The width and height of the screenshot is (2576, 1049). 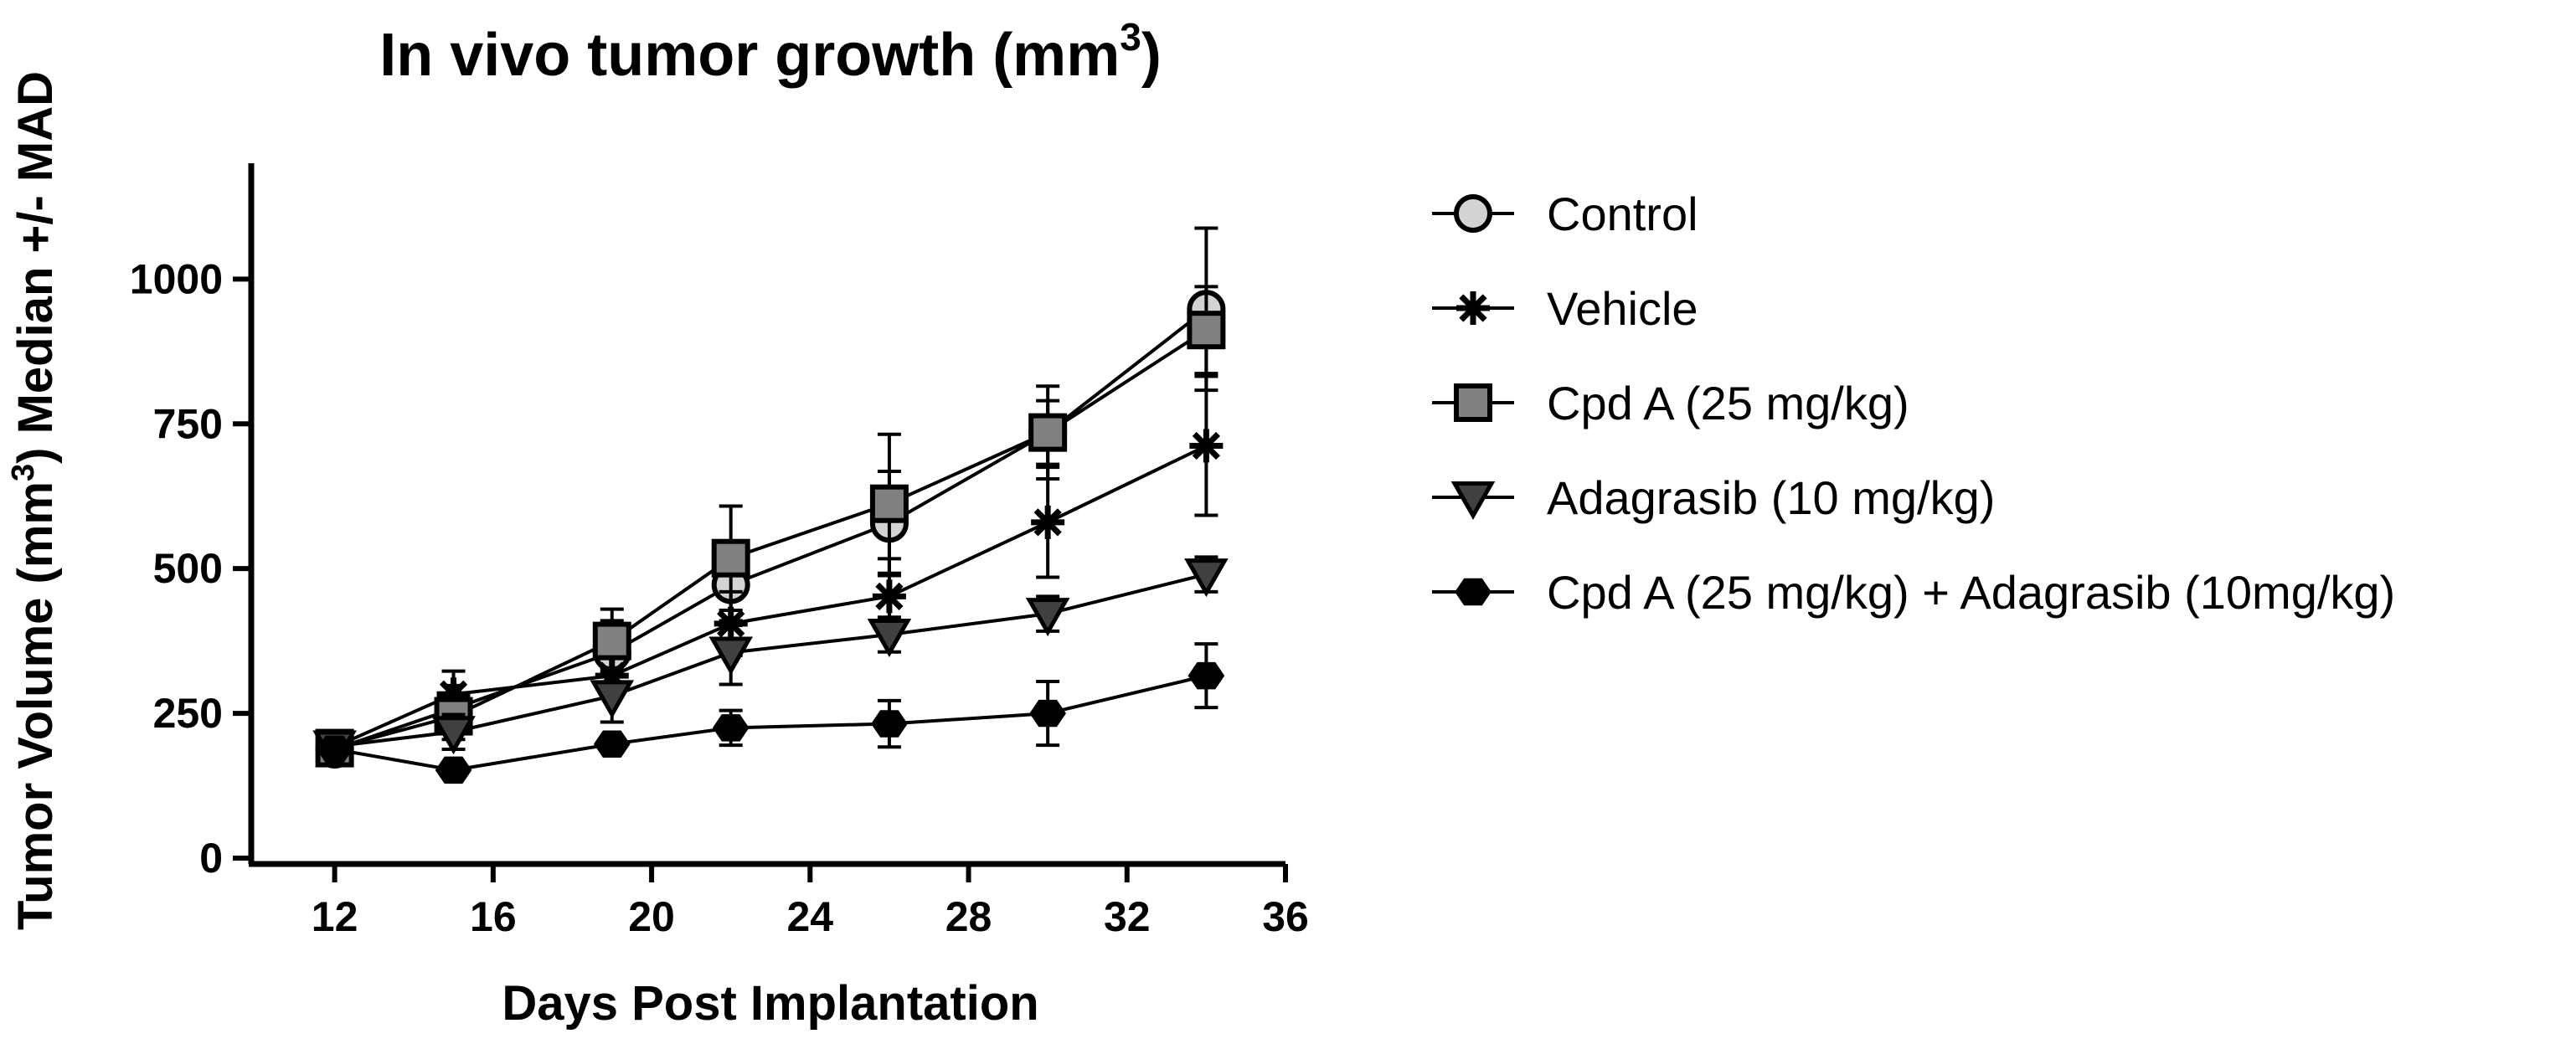 I want to click on x-tick-label: 20, so click(x=651, y=917).